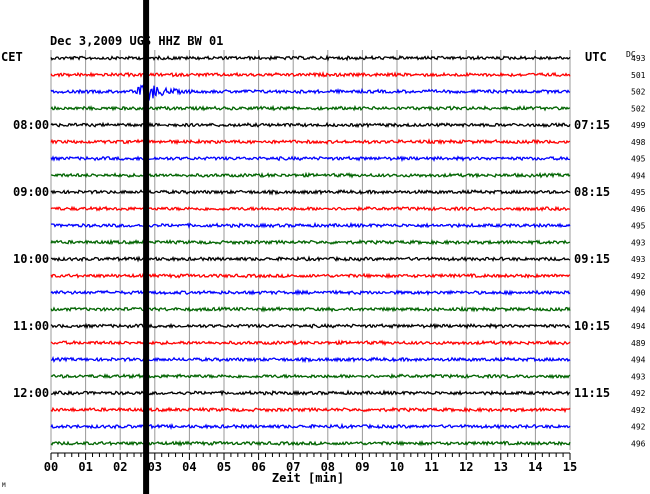 This screenshot has width=650, height=494. What do you see at coordinates (31, 326) in the screenshot?
I see `left-time-label: 11:00` at bounding box center [31, 326].